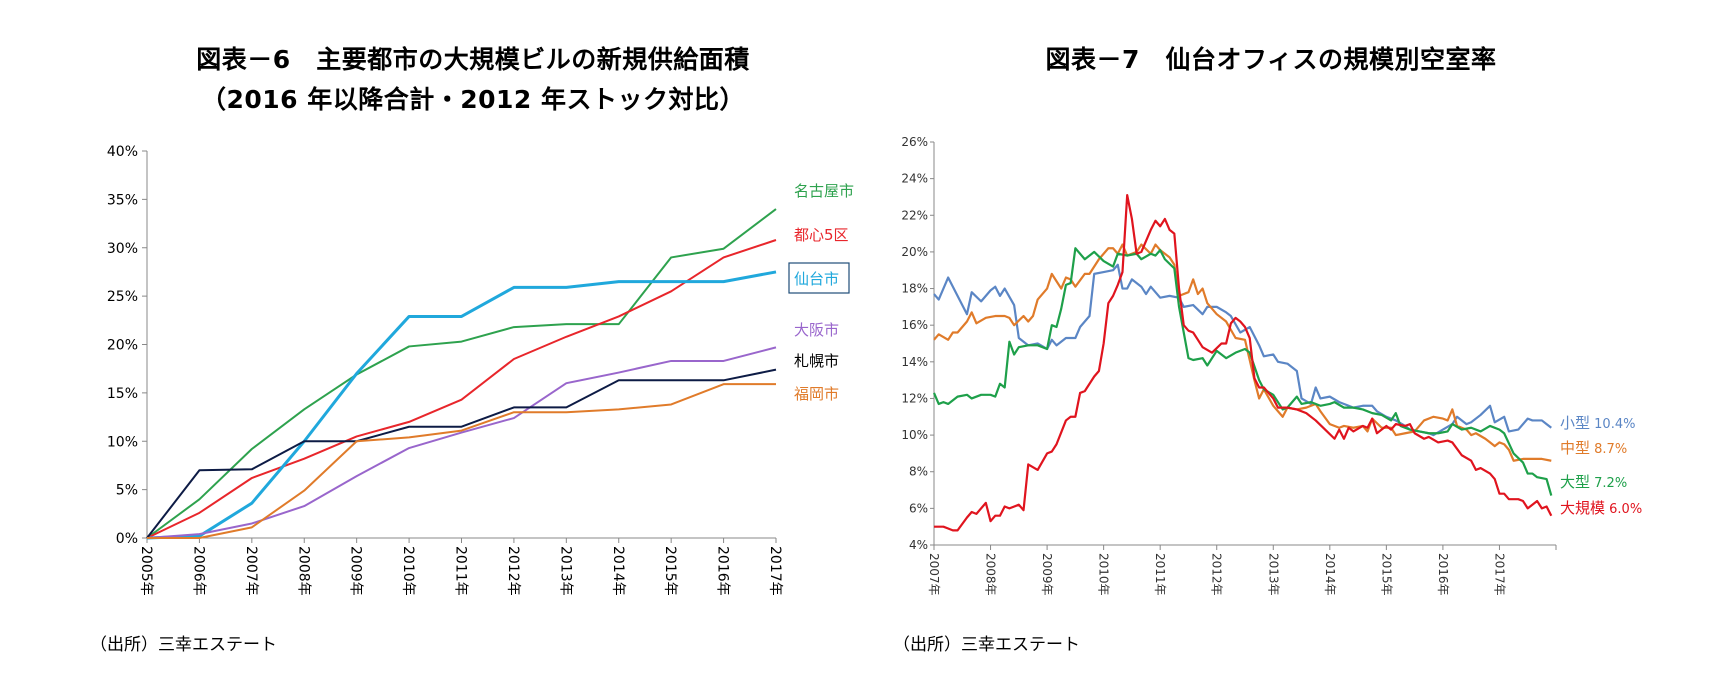  I want to click on right-y-tick-label: 18%, so click(914, 289).